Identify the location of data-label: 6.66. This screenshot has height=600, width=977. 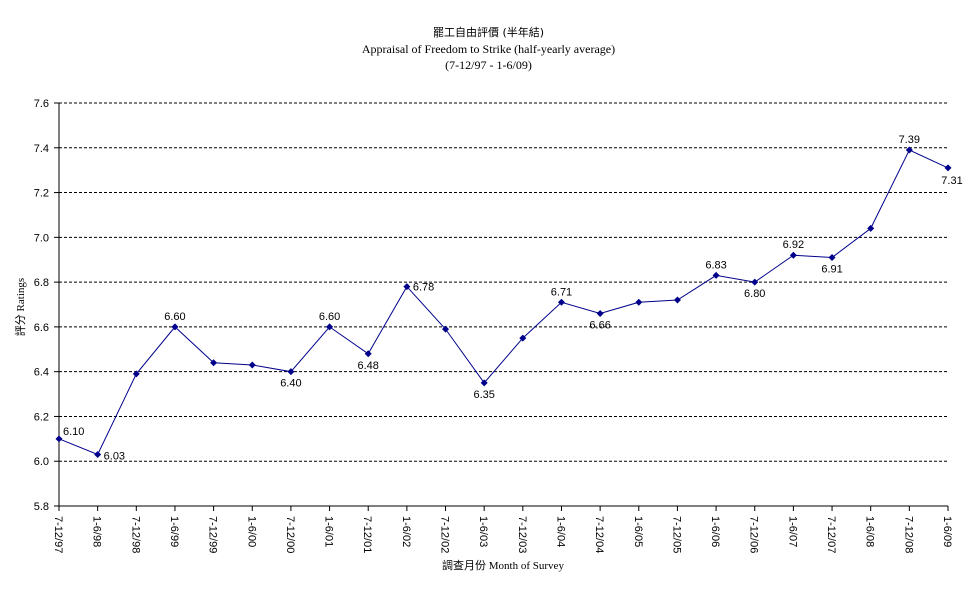
(599, 325).